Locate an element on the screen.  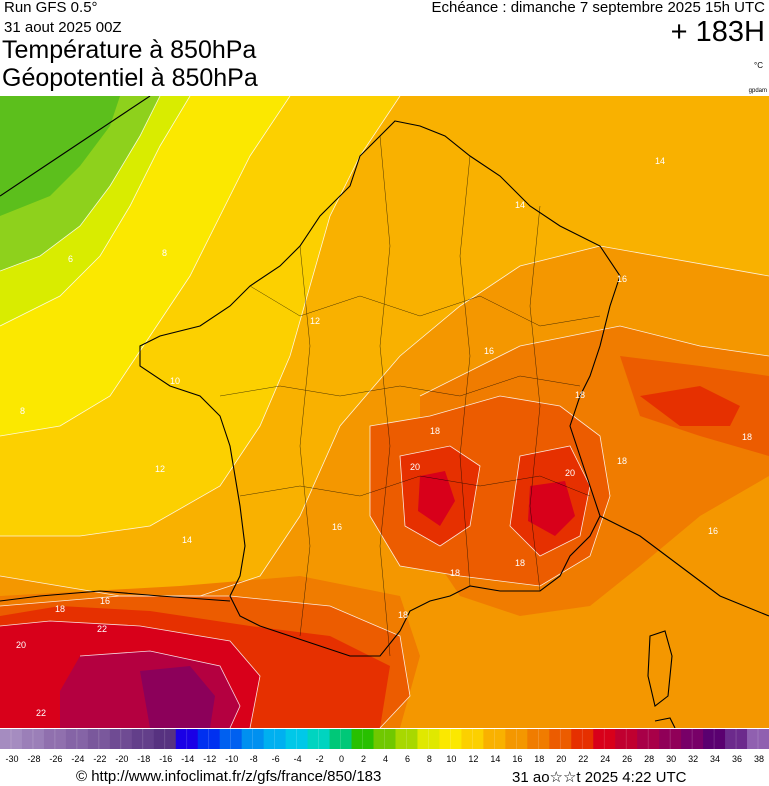
legend-tick-label: -20 is located at coordinates (121, 759).